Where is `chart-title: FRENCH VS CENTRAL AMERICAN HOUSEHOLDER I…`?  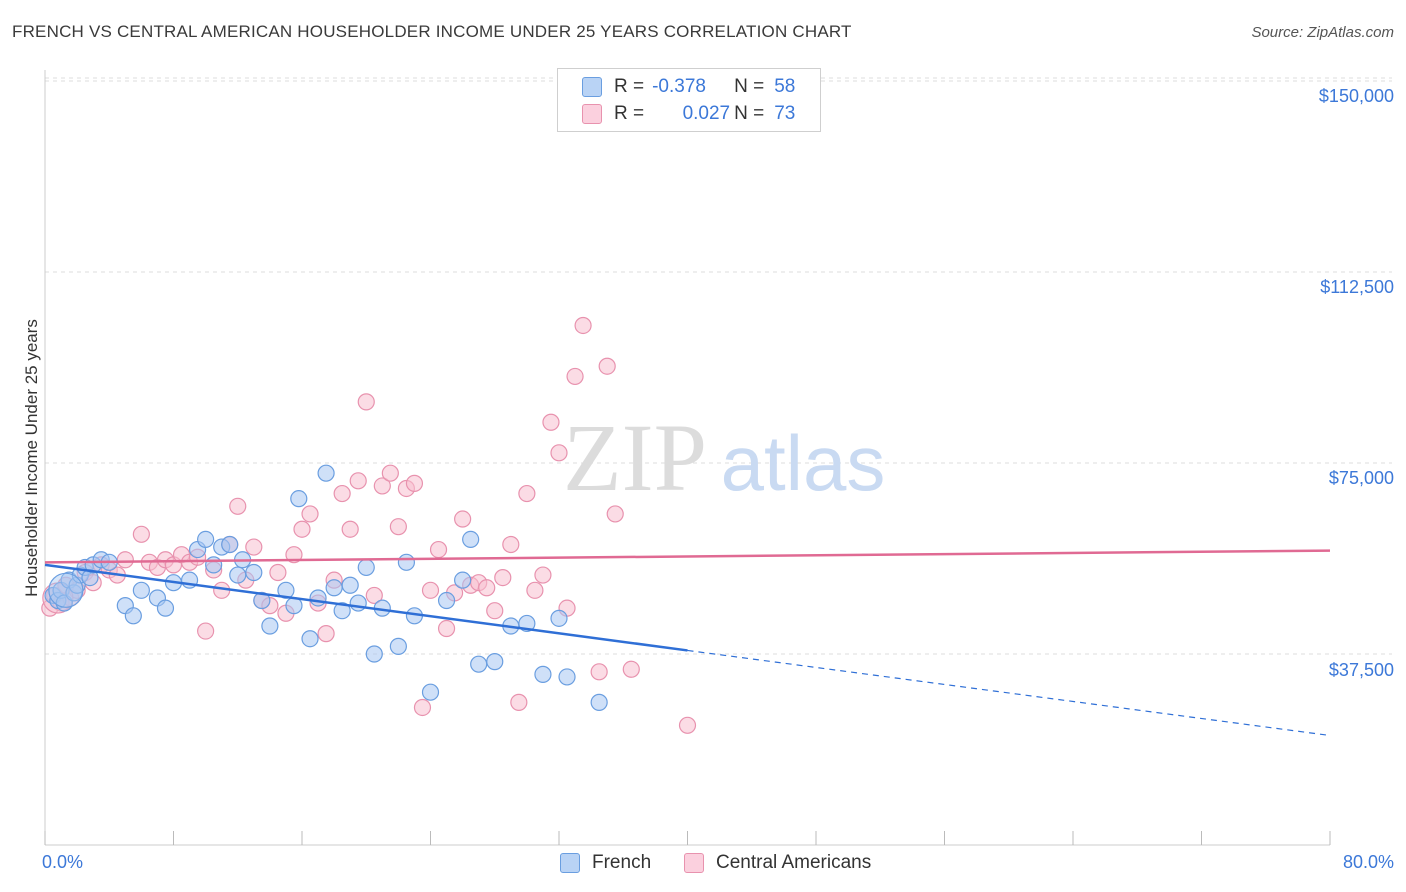
chart-title: FRENCH VS CENTRAL AMERICAN HOUSEHOLDER I… is located at coordinates (432, 31).